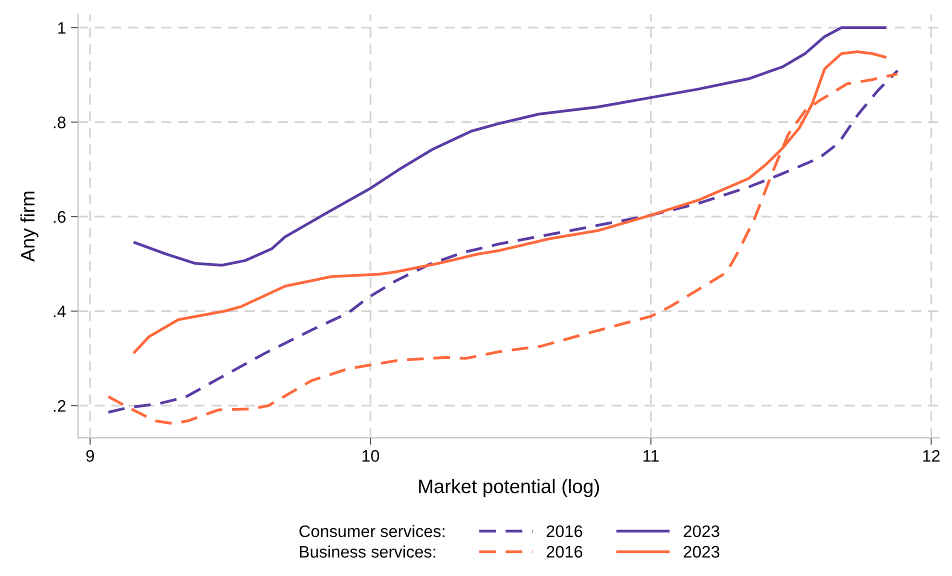 This screenshot has width=952, height=576. Describe the element at coordinates (371, 531) in the screenshot. I see `text: Consumer services:` at that location.